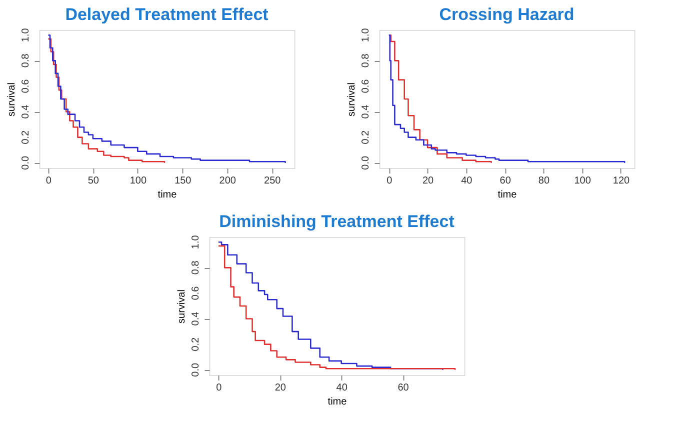 The image size is (691, 441). I want to click on x-tick-label: 250, so click(273, 181).